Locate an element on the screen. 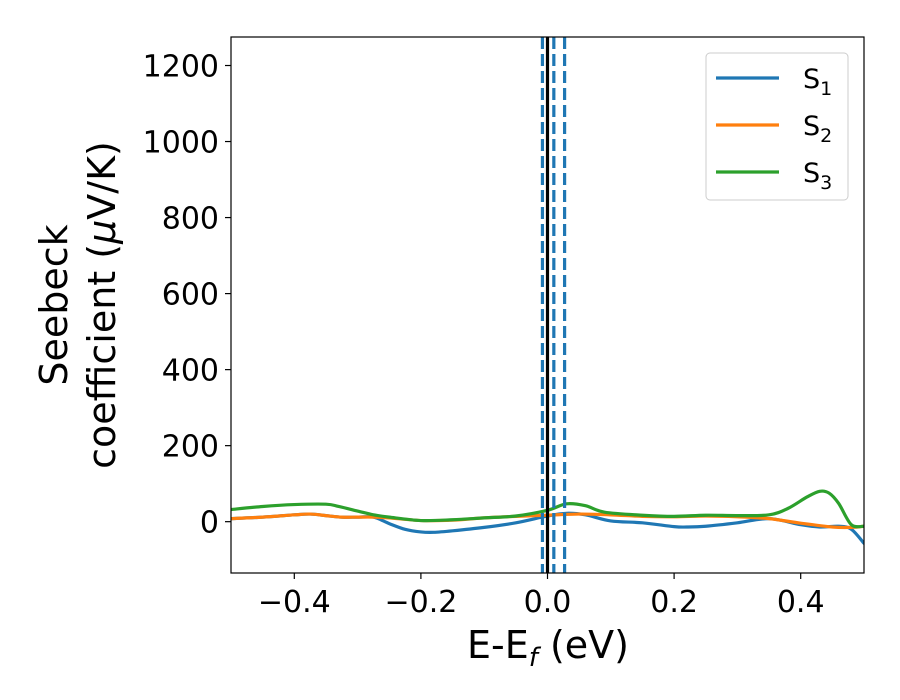 Image resolution: width=900 pixels, height=700 pixels. y-tick-label: 800 is located at coordinates (190, 219).